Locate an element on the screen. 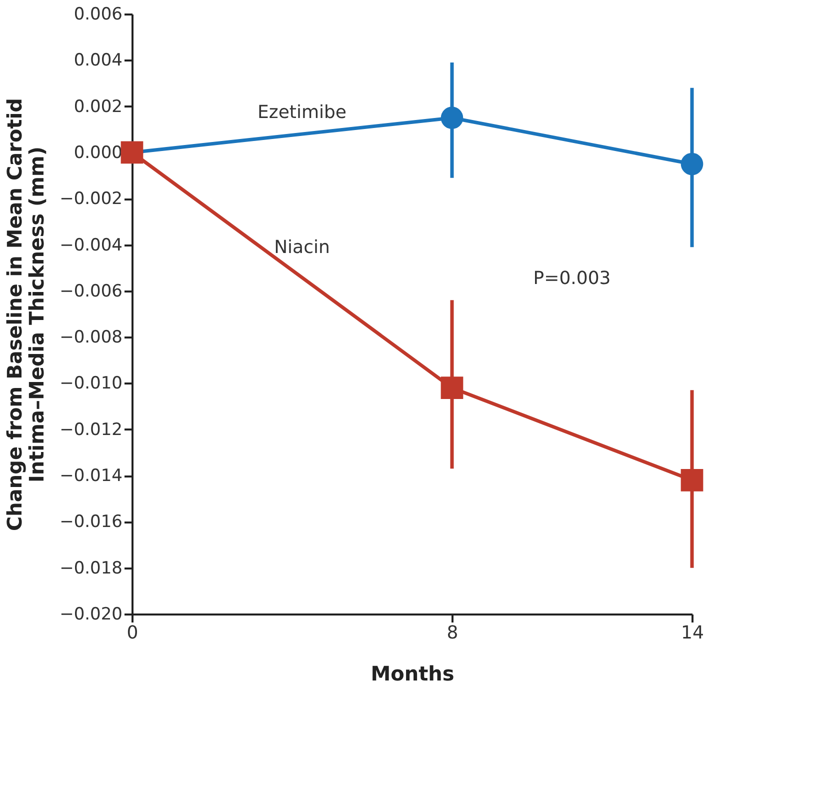 The height and width of the screenshot is (787, 839). x-axis-title: Months is located at coordinates (412, 674).